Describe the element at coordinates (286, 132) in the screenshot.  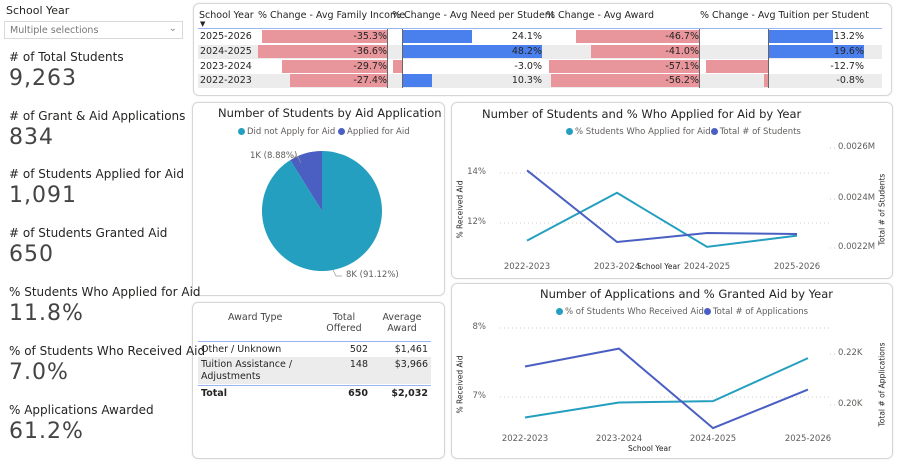
I see `legend-item: Did not Apply for Aid` at that location.